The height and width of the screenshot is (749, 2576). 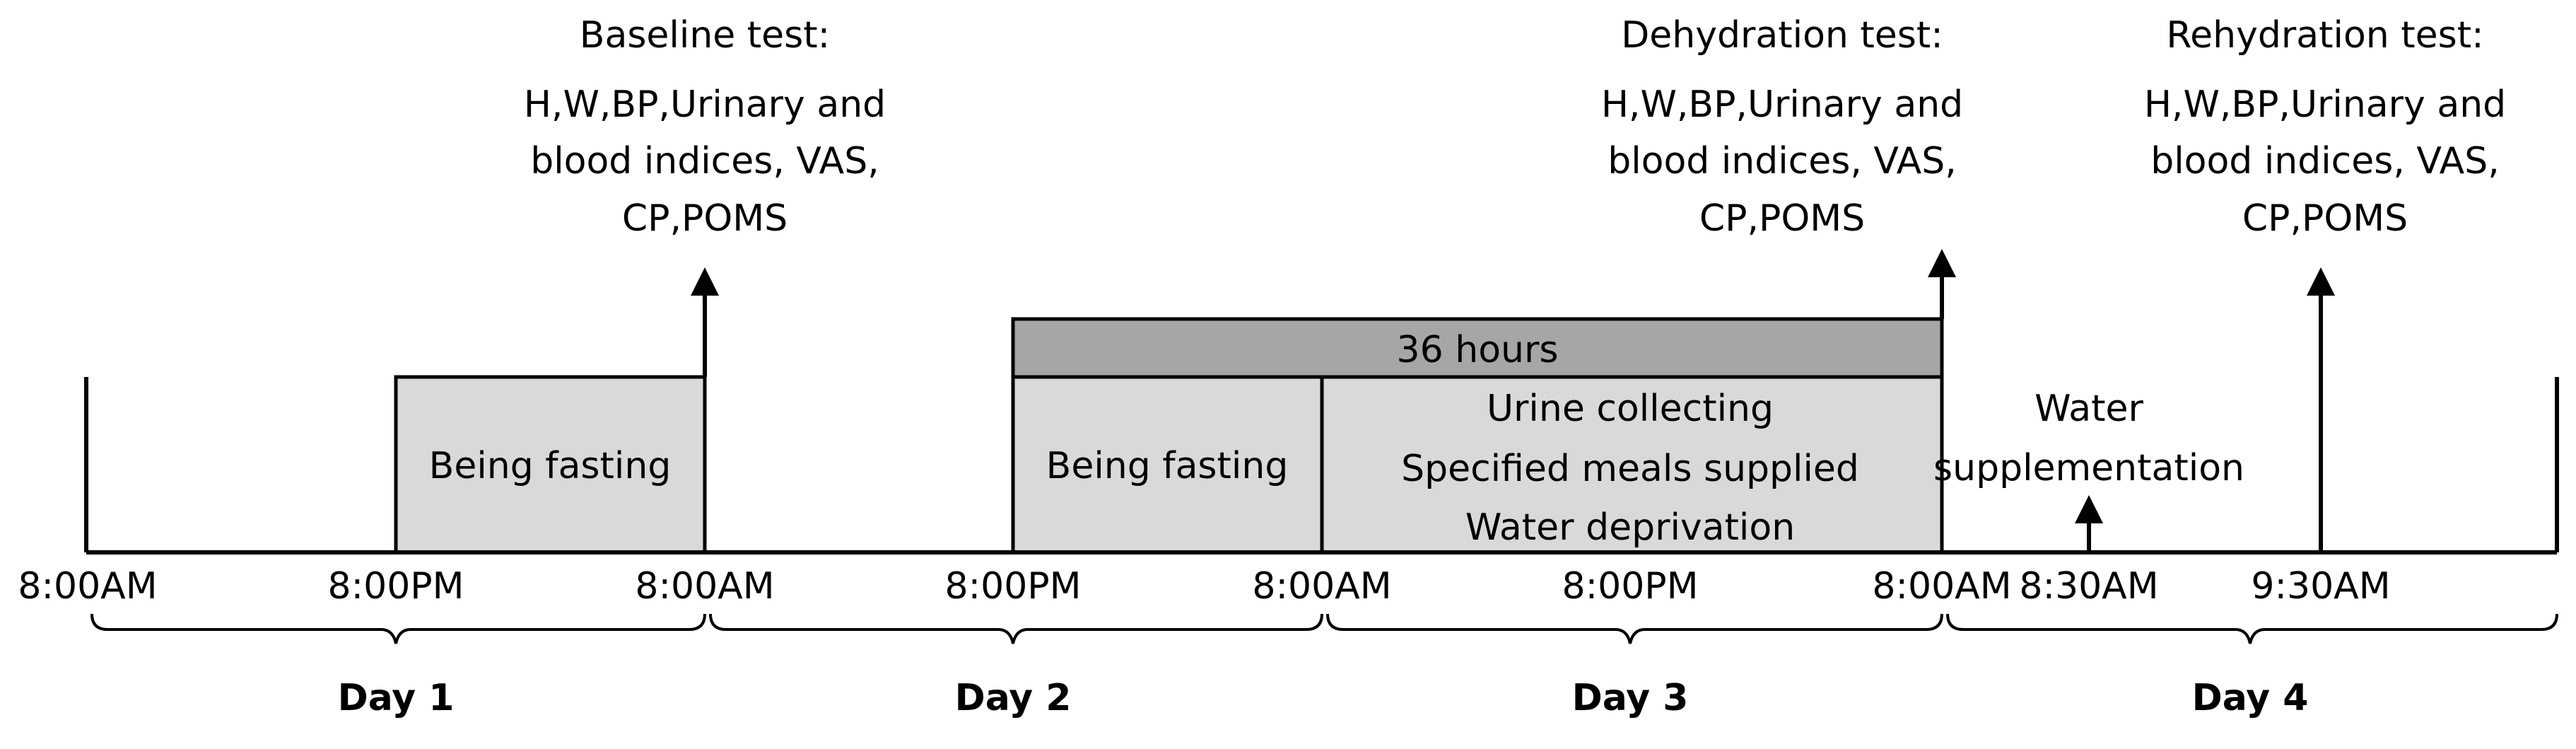 What do you see at coordinates (2325, 161) in the screenshot?
I see `rehydration-test-line-2: blood indices, VAS,` at bounding box center [2325, 161].